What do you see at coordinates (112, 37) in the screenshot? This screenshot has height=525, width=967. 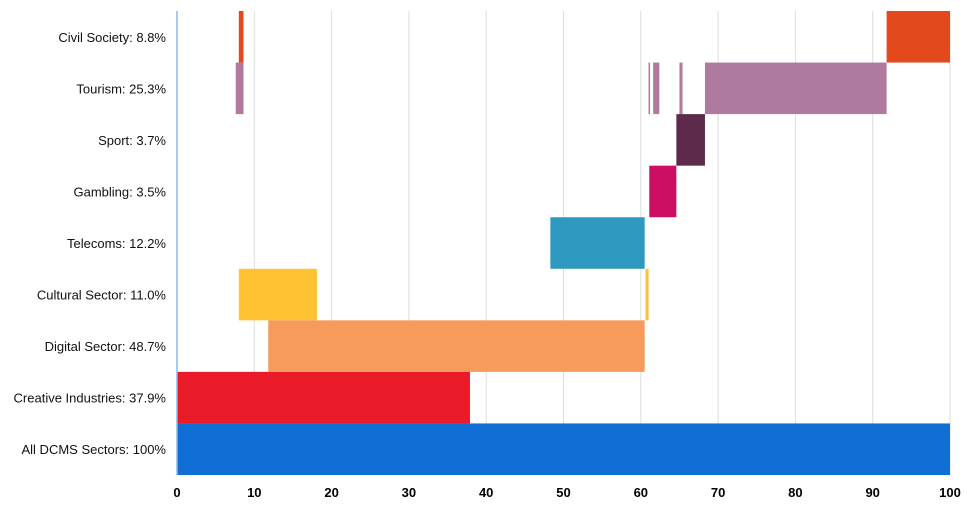 I see `category-label-civil-society: Civil Society: 8.8%` at bounding box center [112, 37].